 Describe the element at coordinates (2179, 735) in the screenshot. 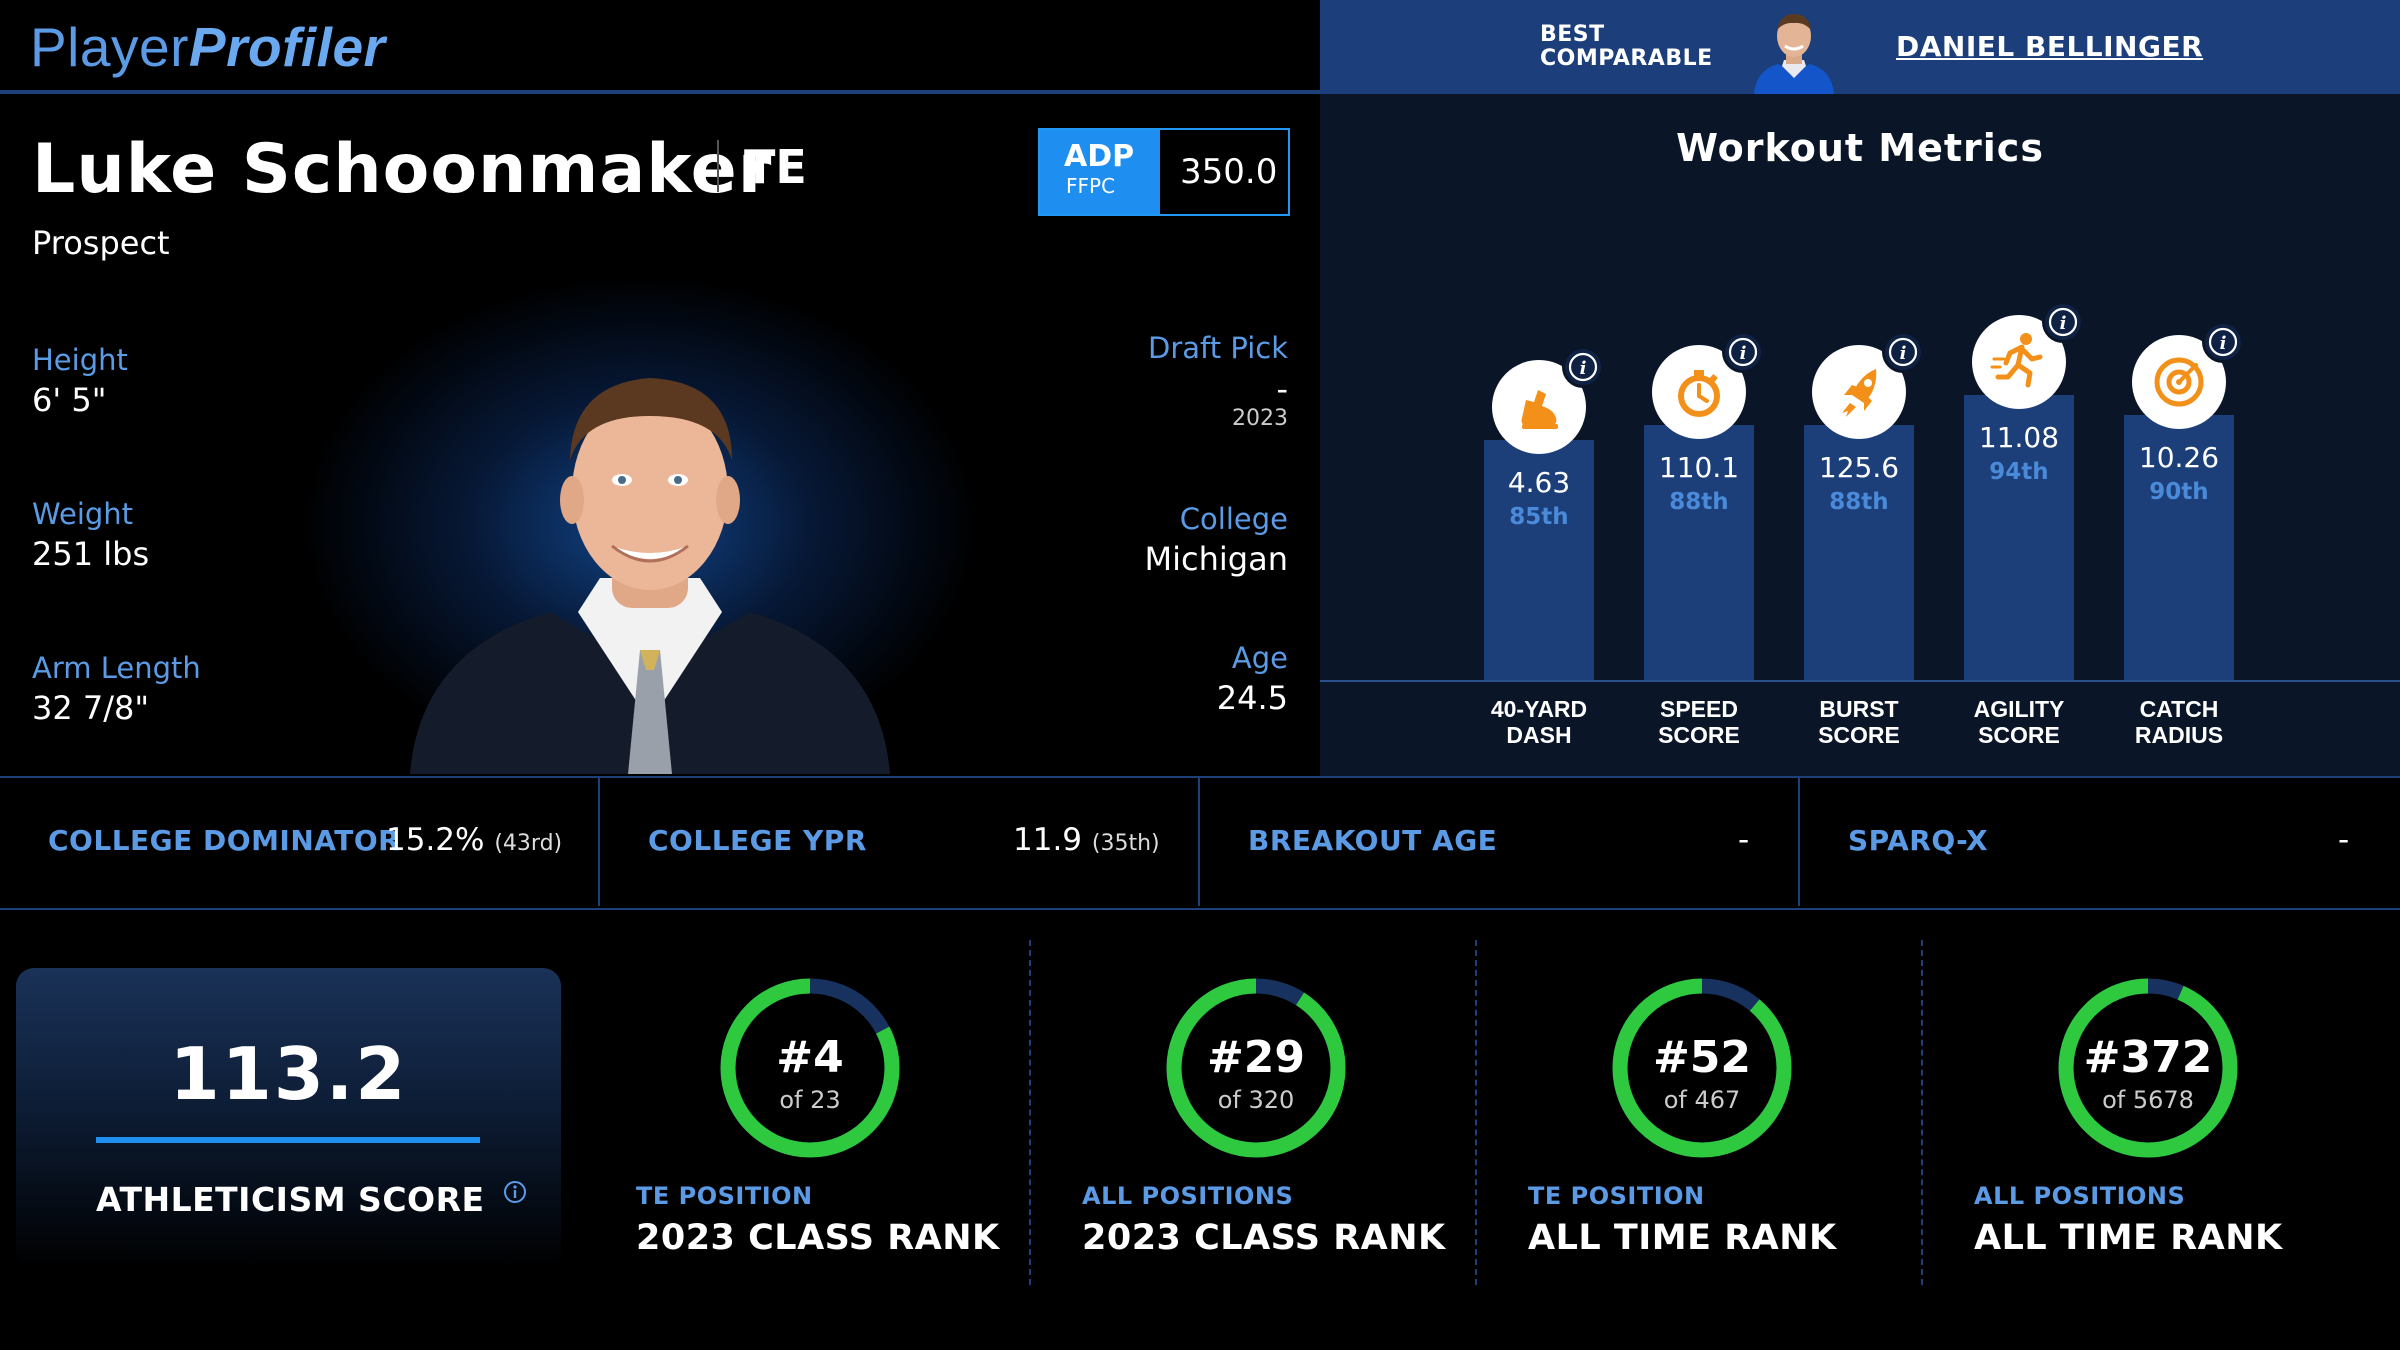

I see `workout-metric-label-line2: RADIUS` at that location.